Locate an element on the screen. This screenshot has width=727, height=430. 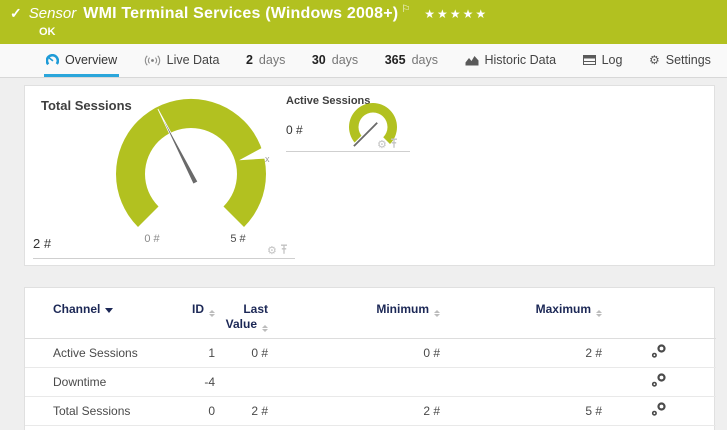
tab-365-days-label: days is located at coordinates (424, 60).